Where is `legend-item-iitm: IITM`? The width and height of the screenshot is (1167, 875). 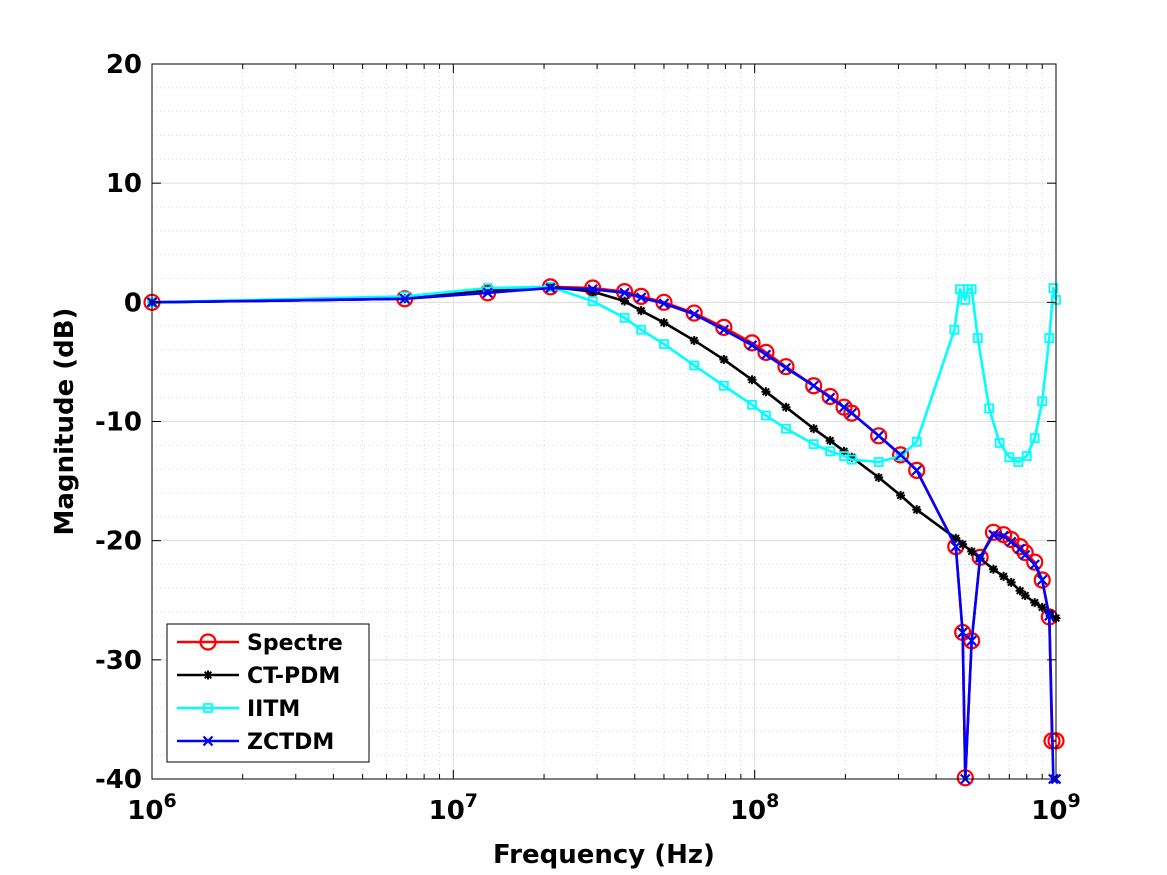 legend-item-iitm: IITM is located at coordinates (238, 709).